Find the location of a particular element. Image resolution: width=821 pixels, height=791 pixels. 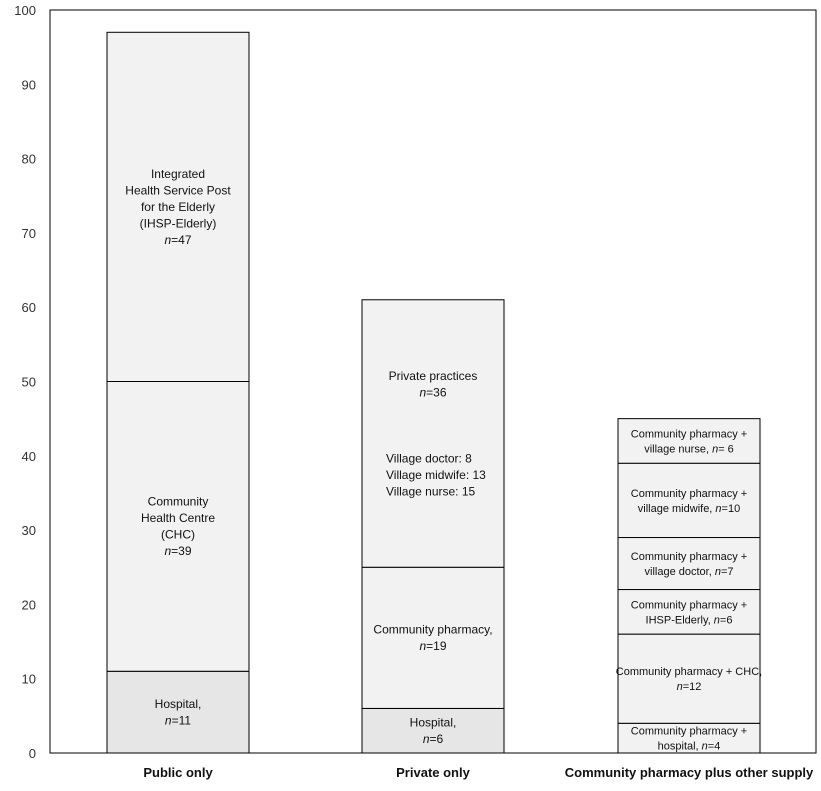

y-tick-label: 0 is located at coordinates (32, 753).